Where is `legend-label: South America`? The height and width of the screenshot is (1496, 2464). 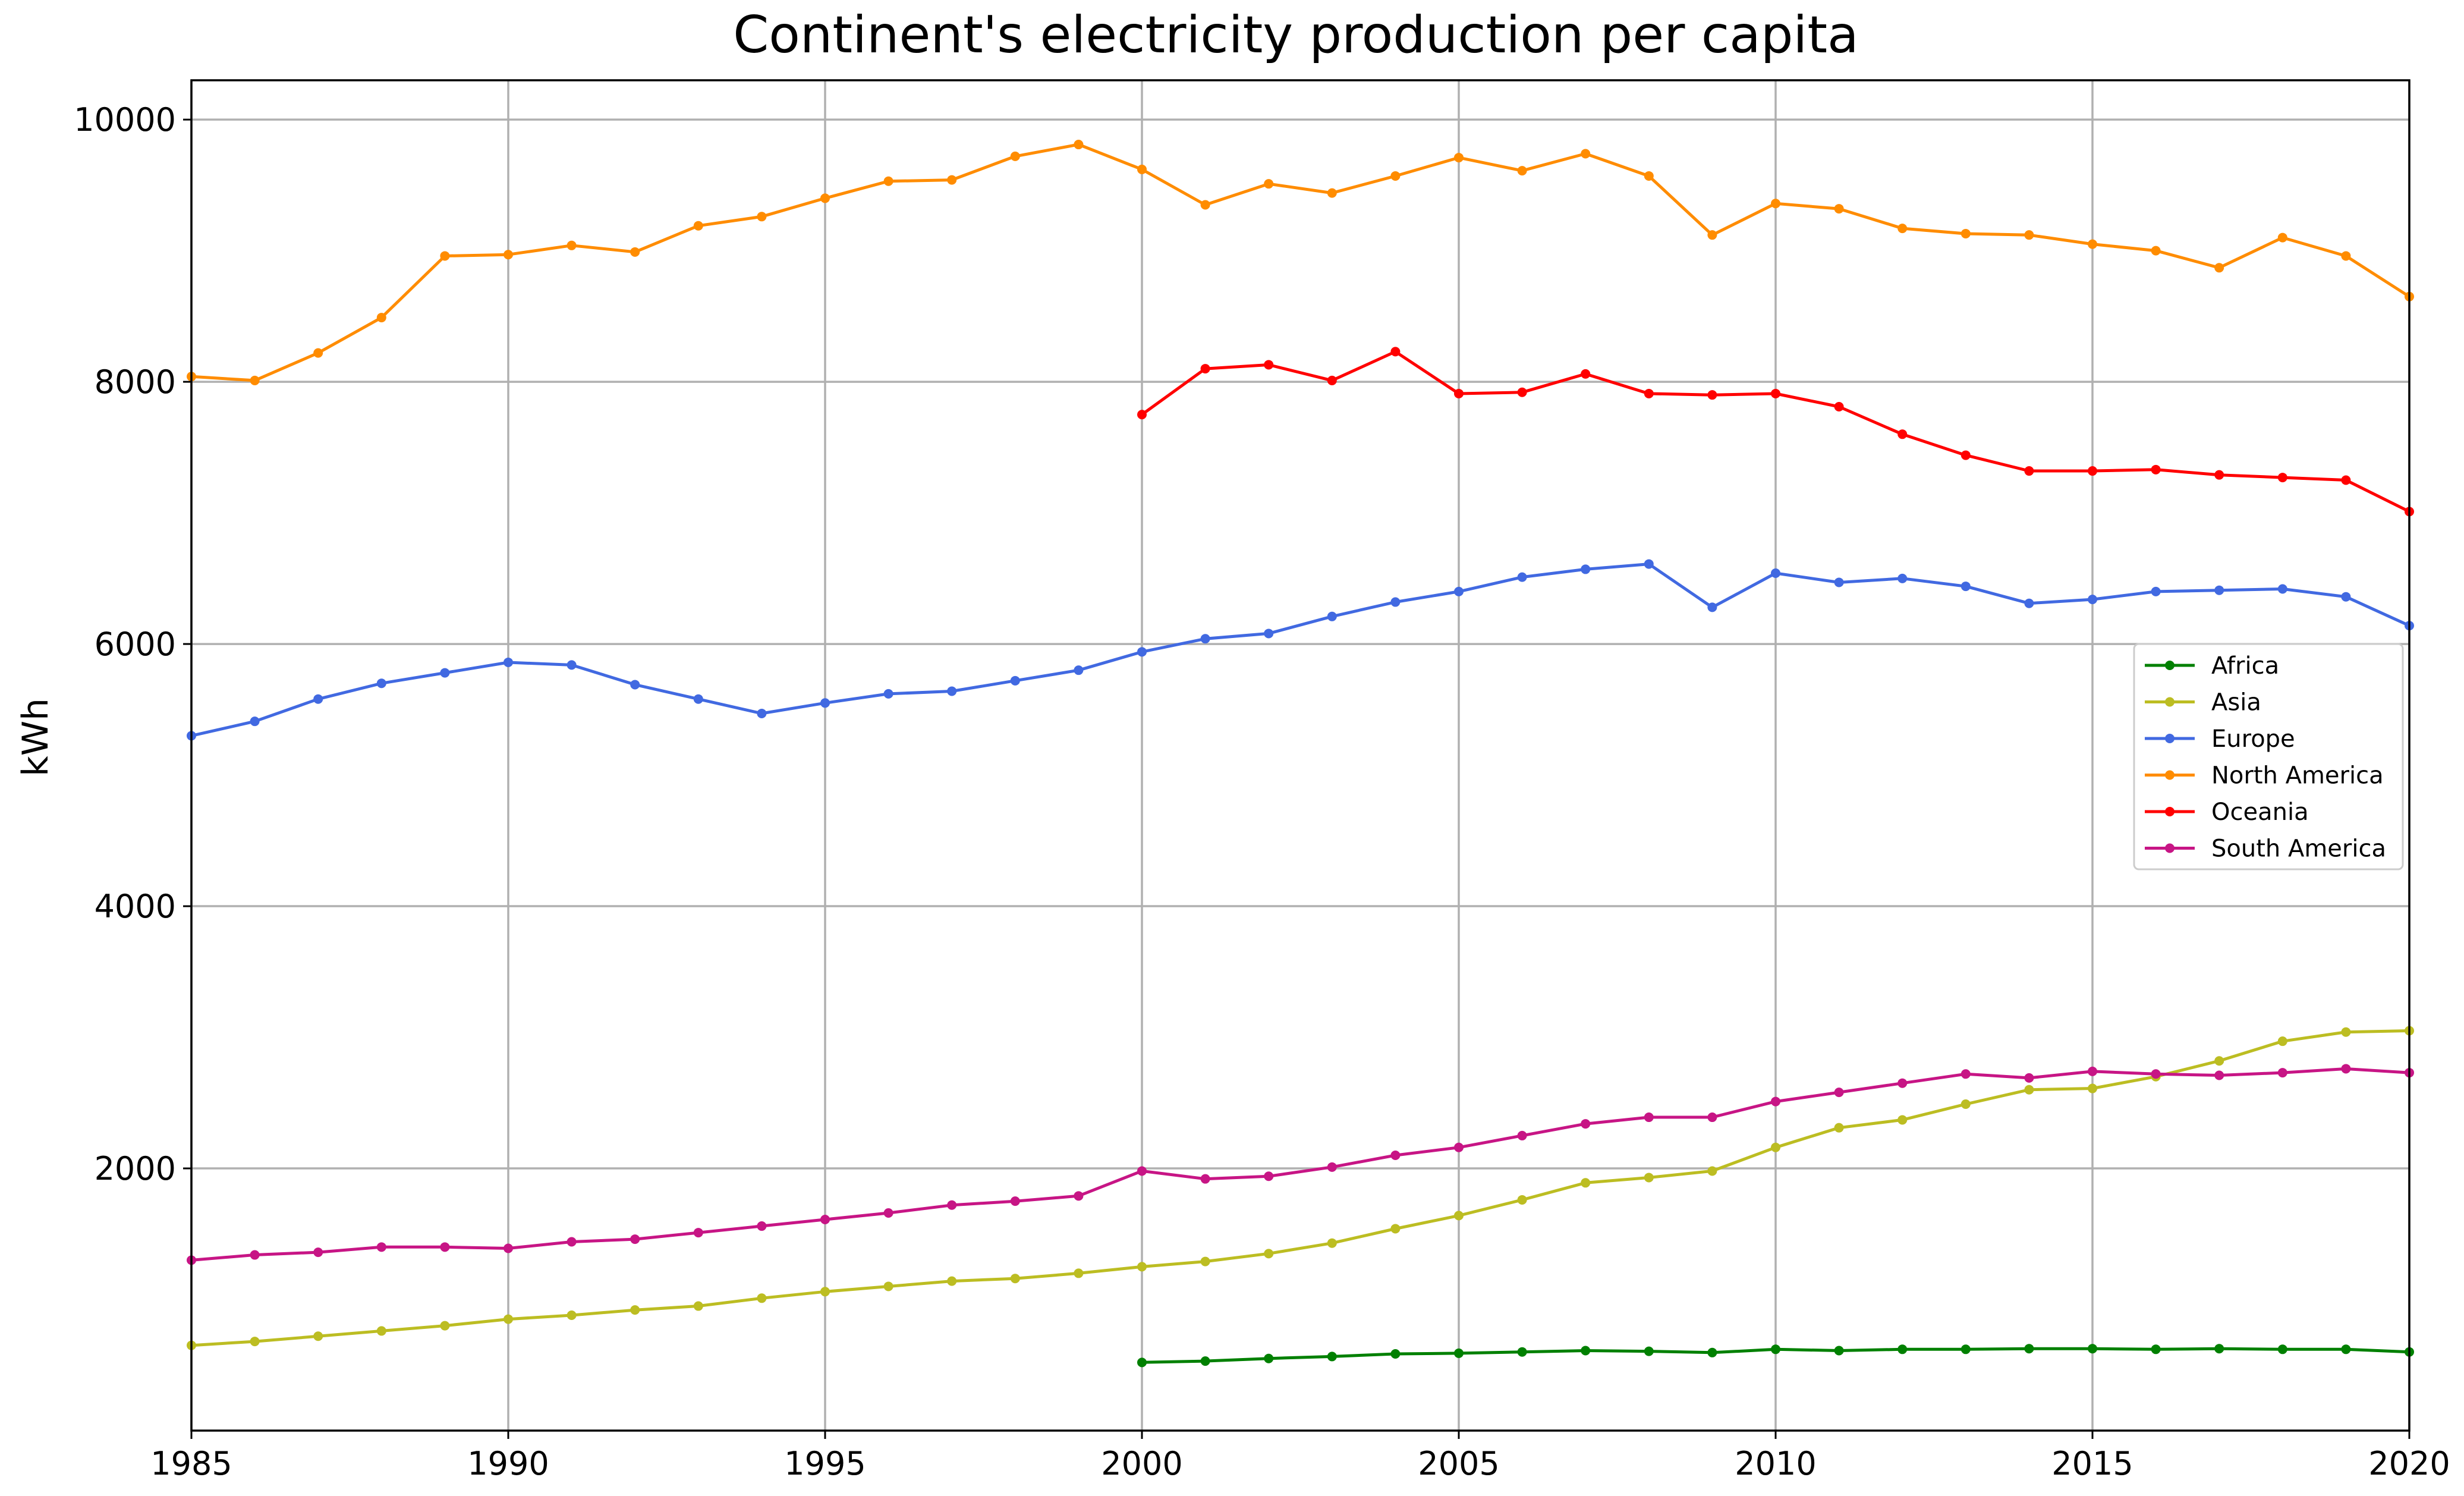
legend-label: South America is located at coordinates (2298, 849).